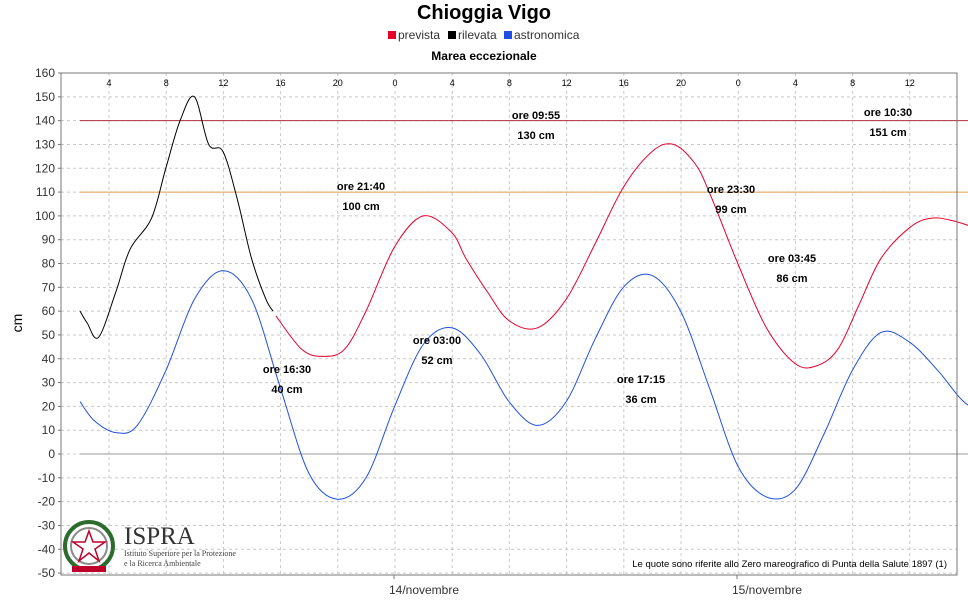 The image size is (968, 601). I want to click on emblem-gear, so click(89, 546).